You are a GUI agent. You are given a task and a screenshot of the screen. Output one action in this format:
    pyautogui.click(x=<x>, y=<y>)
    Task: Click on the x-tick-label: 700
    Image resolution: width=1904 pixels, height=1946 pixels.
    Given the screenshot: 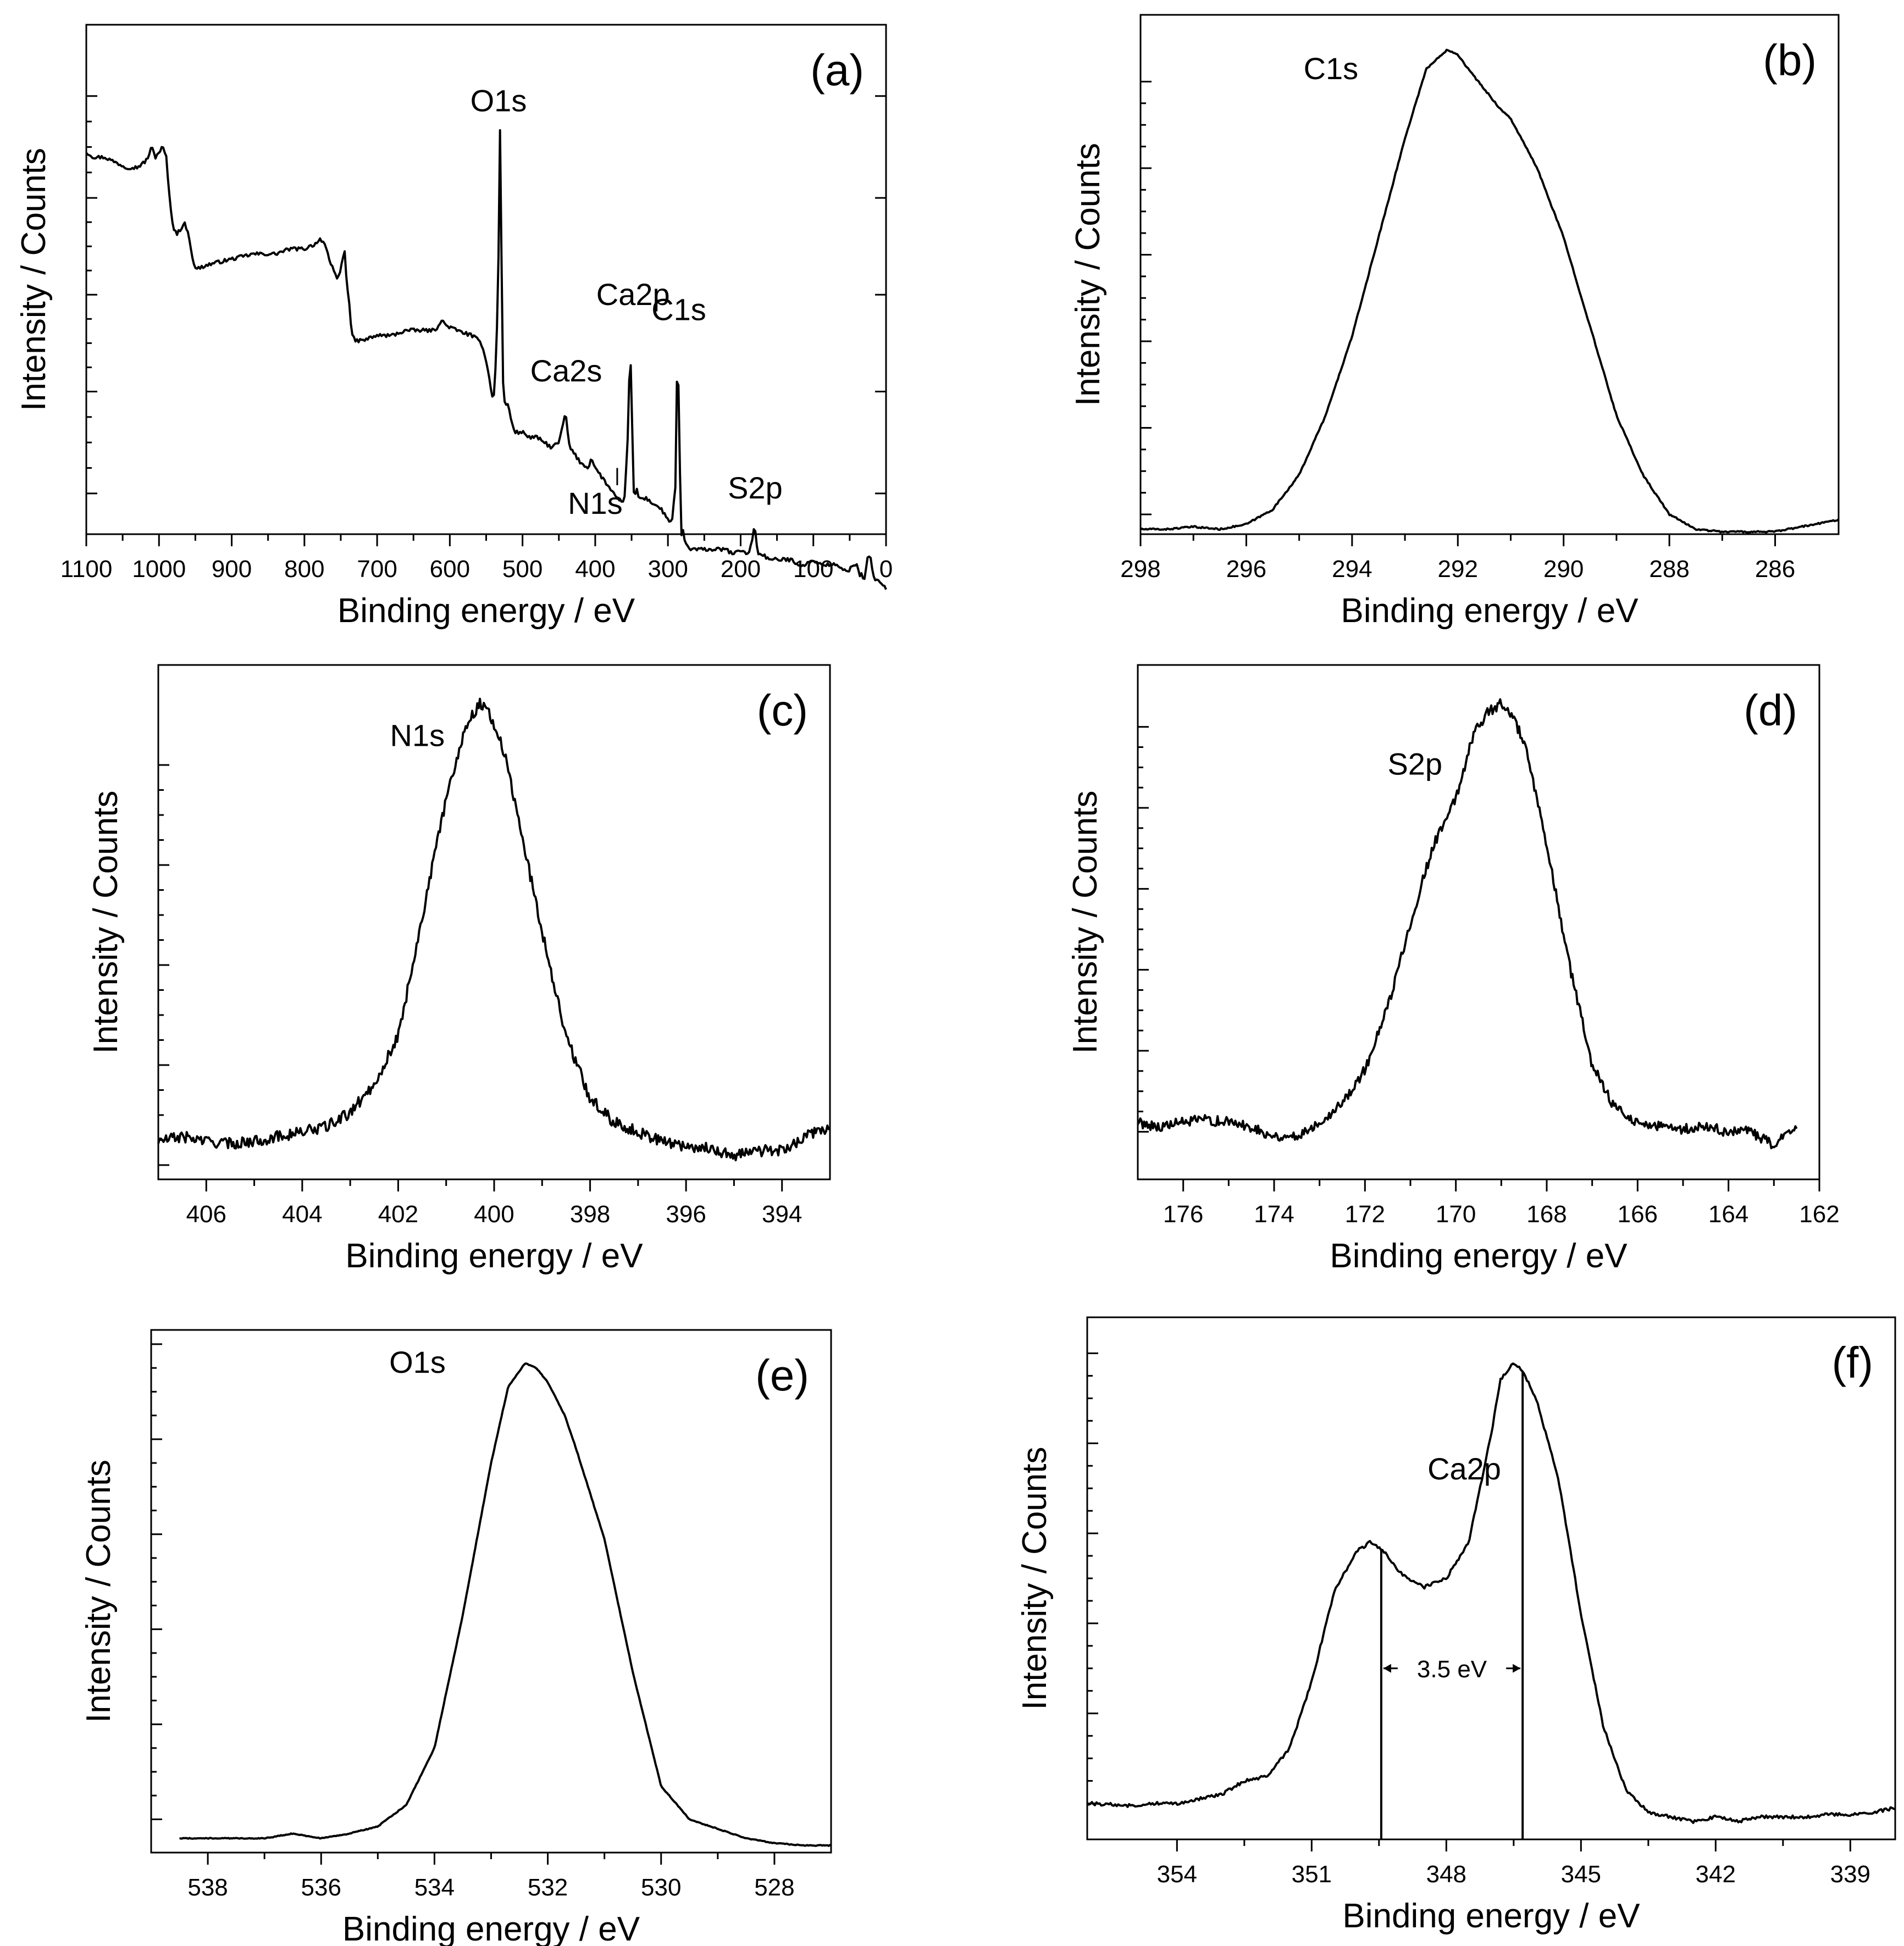 What is the action you would take?
    pyautogui.click(x=377, y=569)
    